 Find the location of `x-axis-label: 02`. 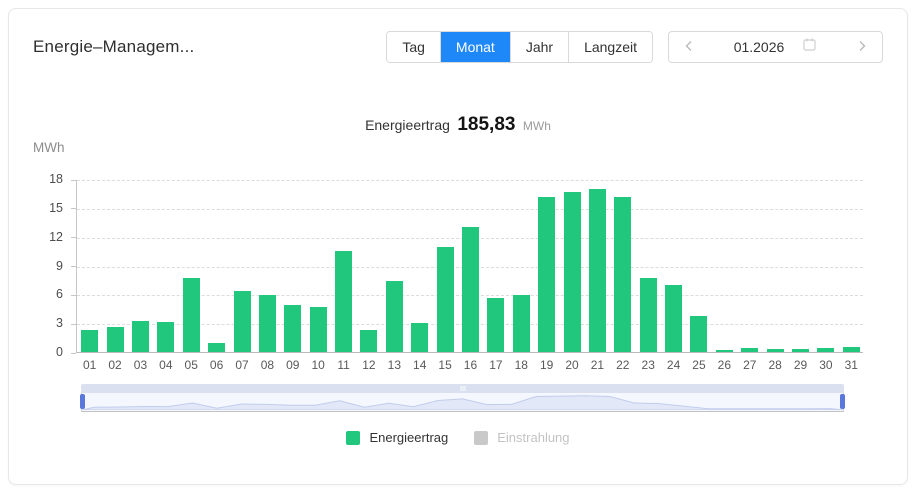

x-axis-label: 02 is located at coordinates (115, 365).